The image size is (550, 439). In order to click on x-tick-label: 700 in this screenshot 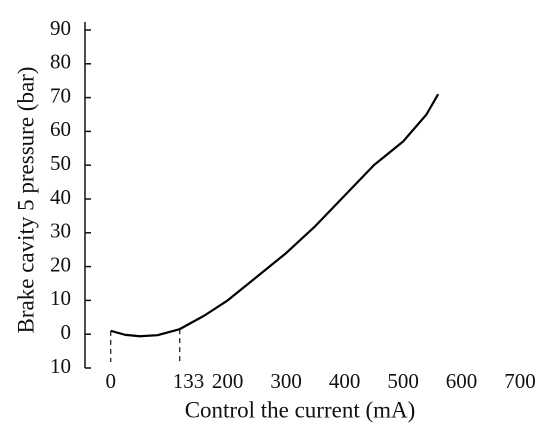, I will do `click(520, 381)`.